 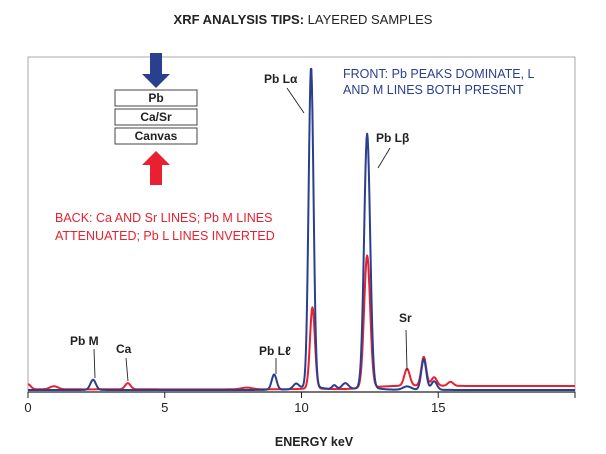 What do you see at coordinates (124, 349) in the screenshot?
I see `annotation-ca: Ca` at bounding box center [124, 349].